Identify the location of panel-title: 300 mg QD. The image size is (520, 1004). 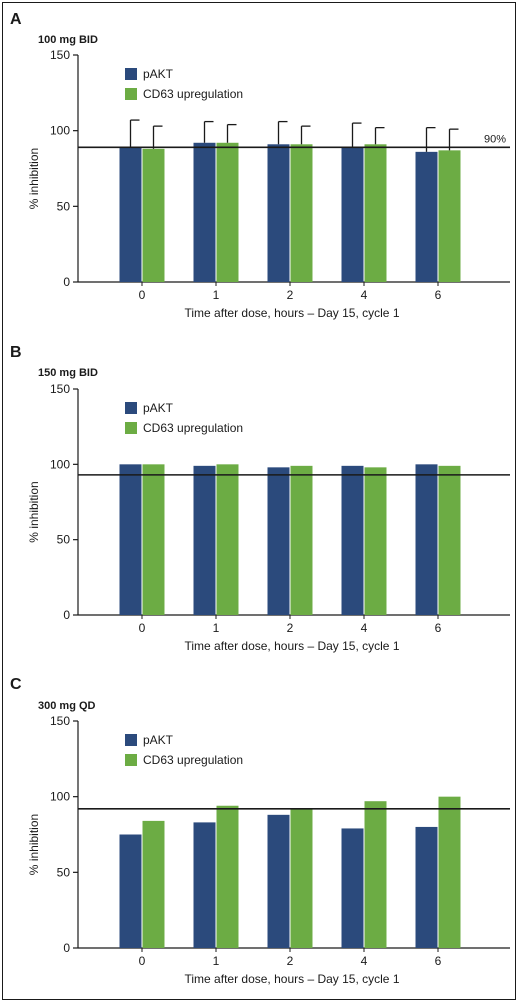
(67, 706).